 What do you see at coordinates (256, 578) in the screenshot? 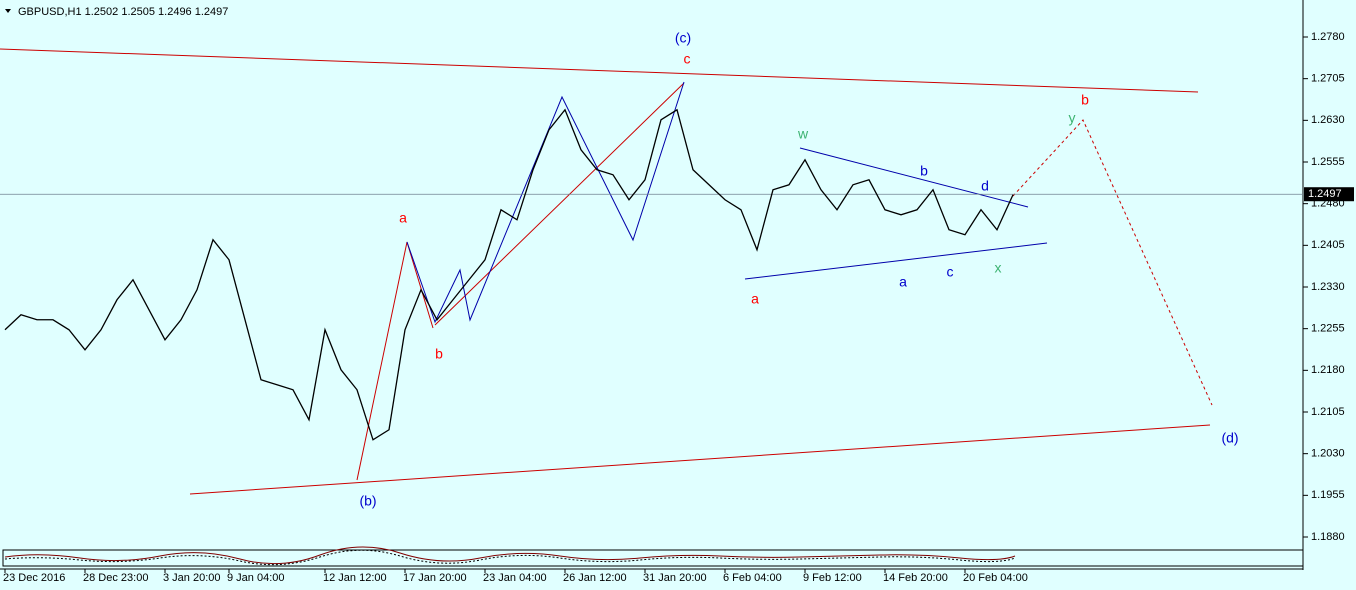
I see `x-tick-label: 9 Jan 04:00` at bounding box center [256, 578].